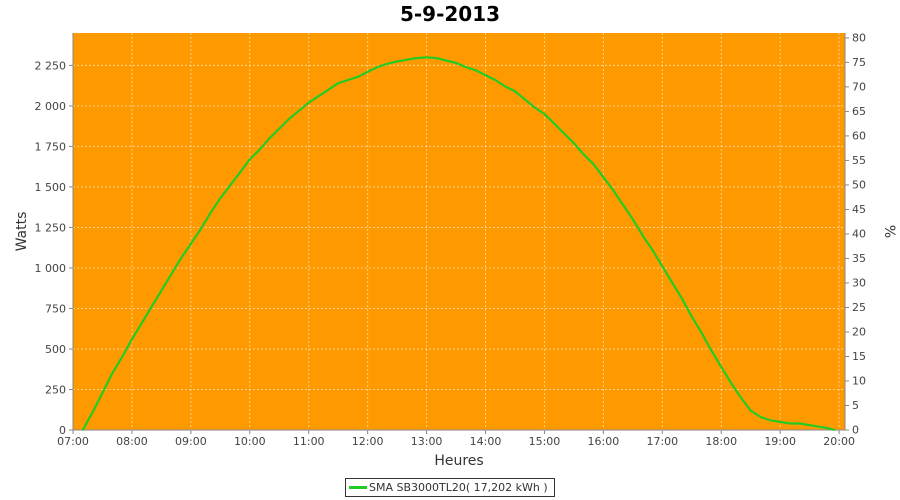 This screenshot has height=500, width=900. I want to click on y2-tick-label: 35, so click(859, 258).